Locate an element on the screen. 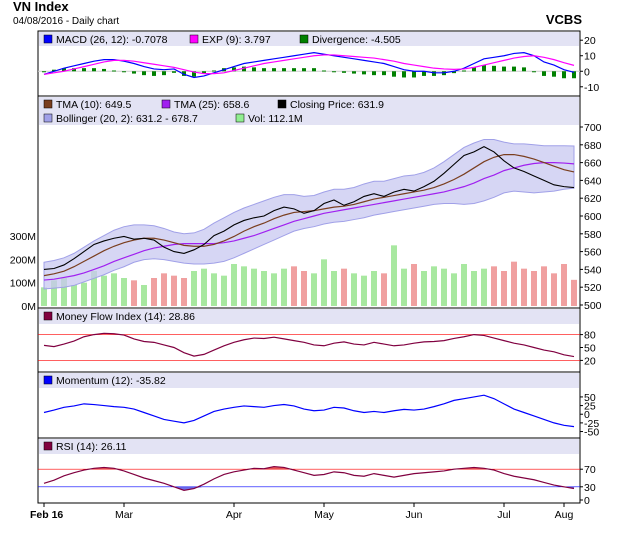 The height and width of the screenshot is (540, 620). y-tick-label: 50 is located at coordinates (590, 398).